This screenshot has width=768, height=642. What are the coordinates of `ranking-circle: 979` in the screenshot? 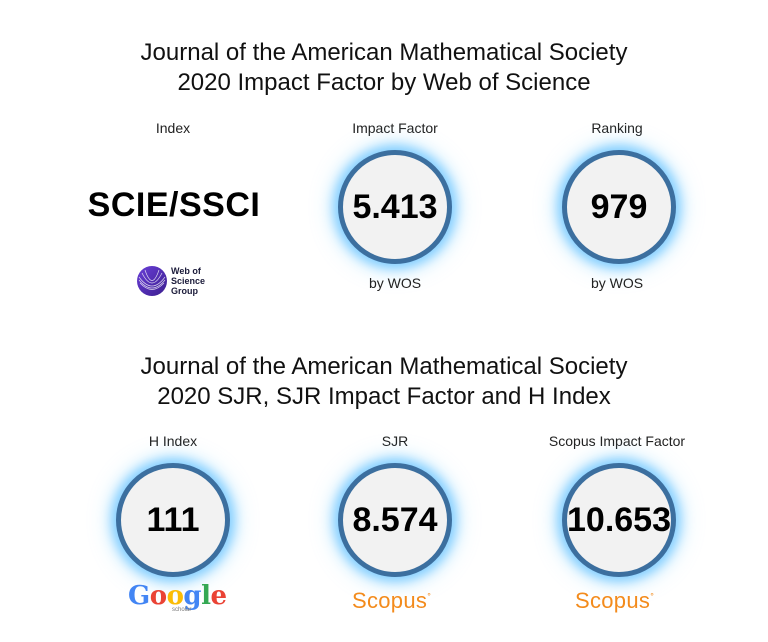 It's located at (619, 207).